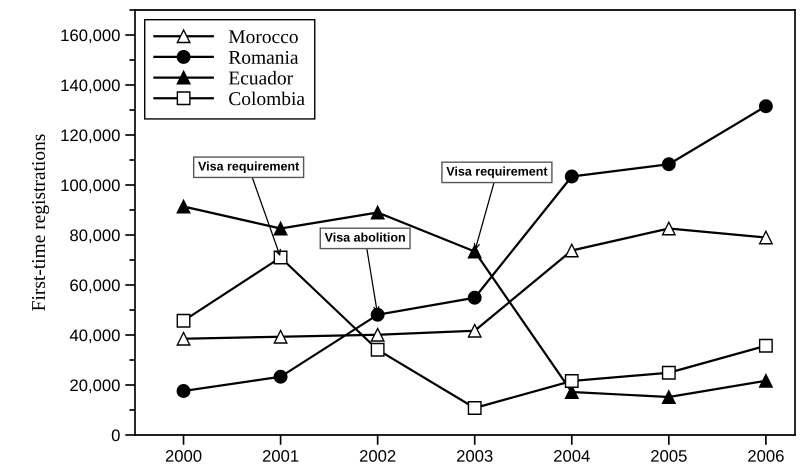 Image resolution: width=804 pixels, height=464 pixels. Describe the element at coordinates (267, 99) in the screenshot. I see `legend-label: Colombia` at that location.